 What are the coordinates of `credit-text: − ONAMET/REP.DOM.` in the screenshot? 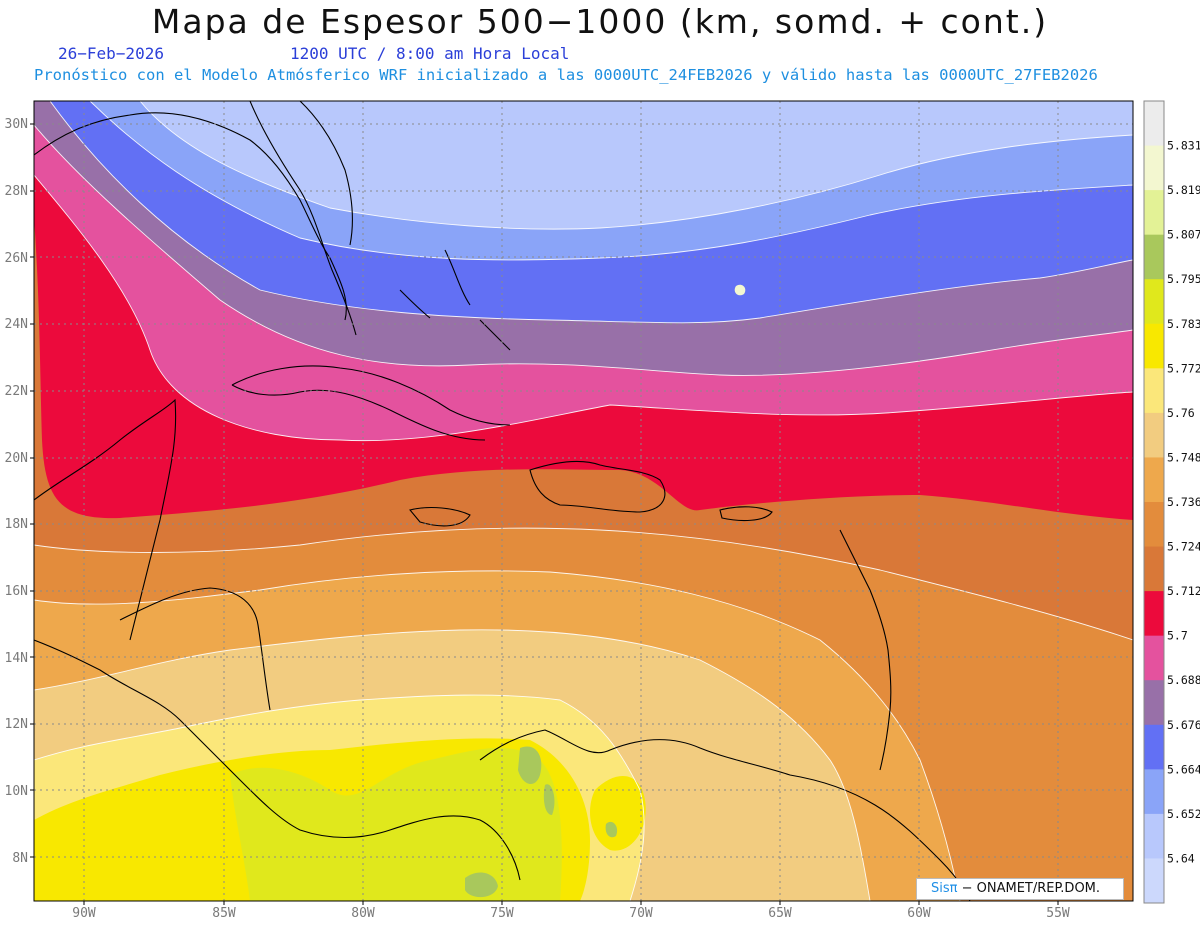 It's located at (1031, 888).